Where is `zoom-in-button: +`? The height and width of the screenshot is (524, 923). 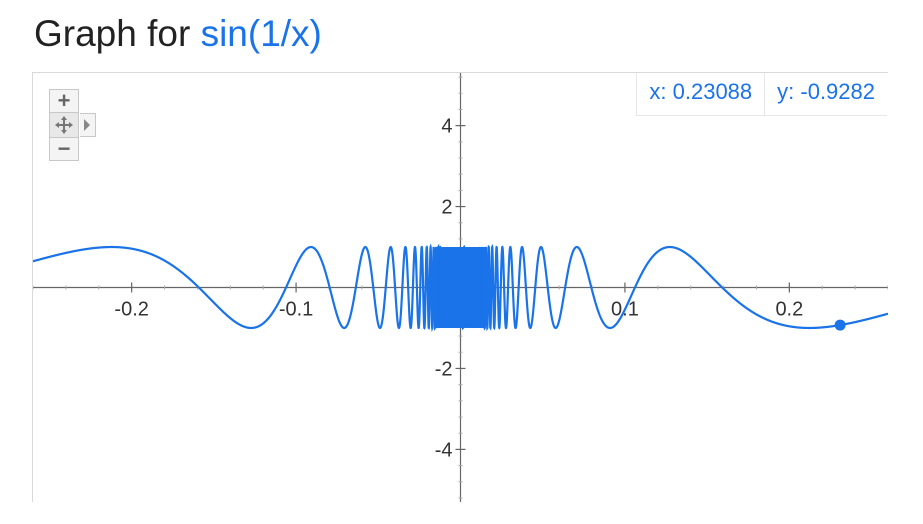 zoom-in-button: + is located at coordinates (64, 101).